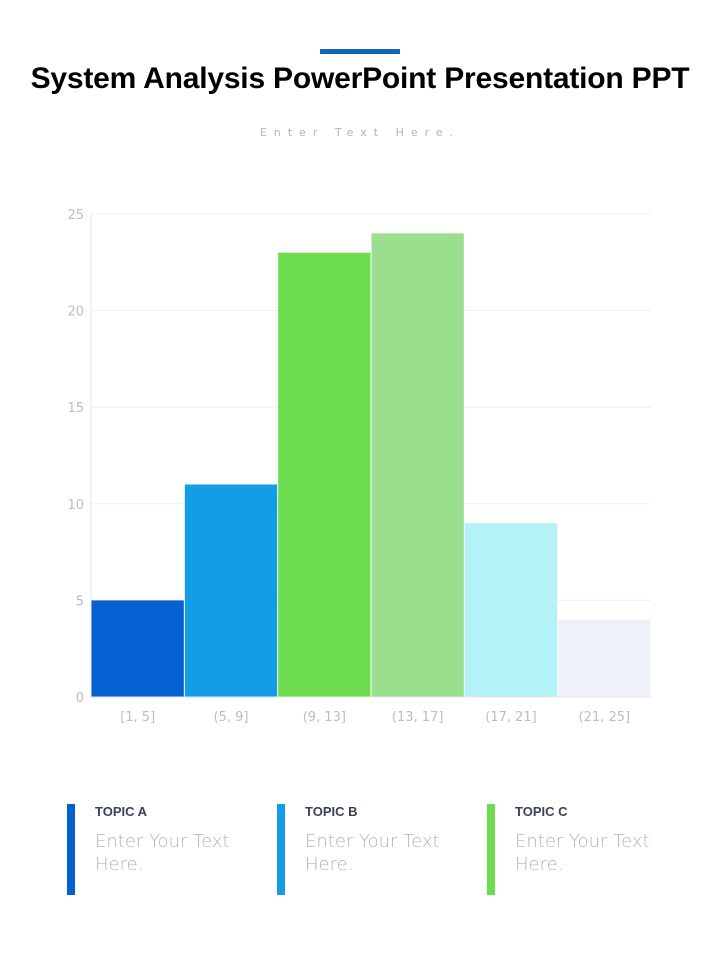  I want to click on x-tick-label: (9, 13], so click(324, 717).